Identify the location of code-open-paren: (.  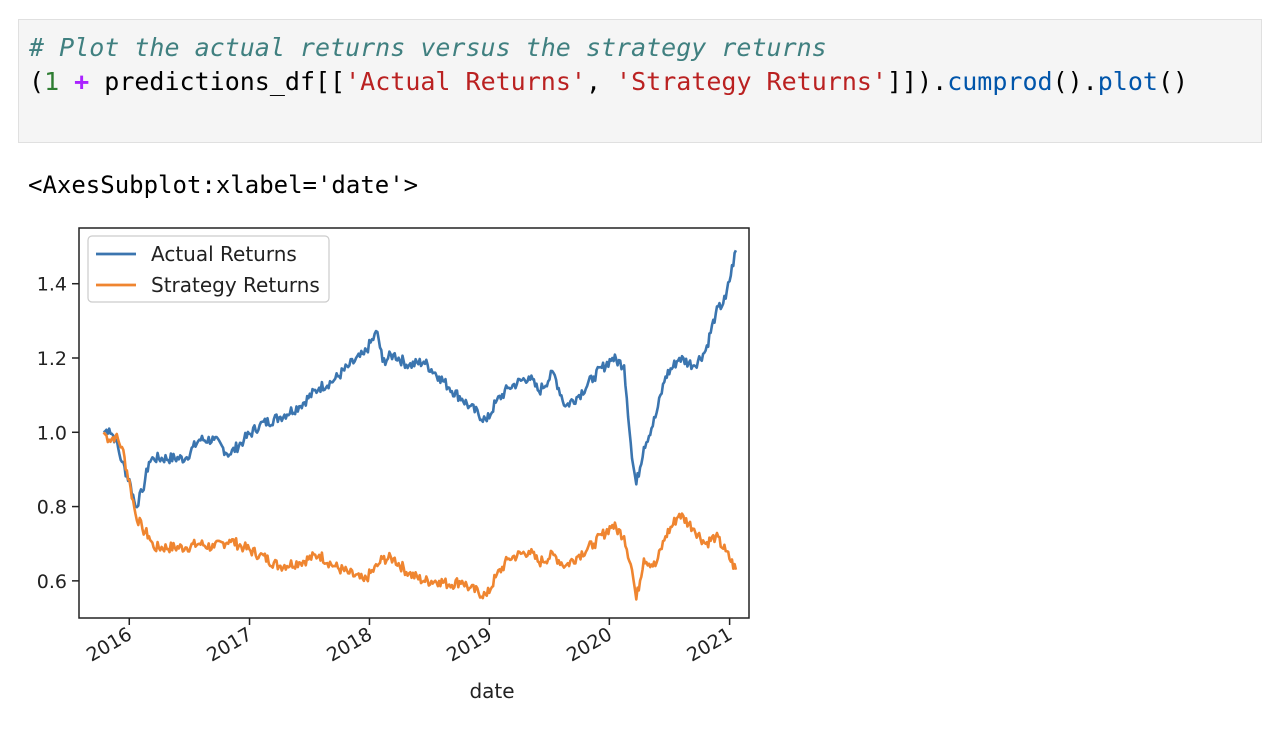
(37, 81).